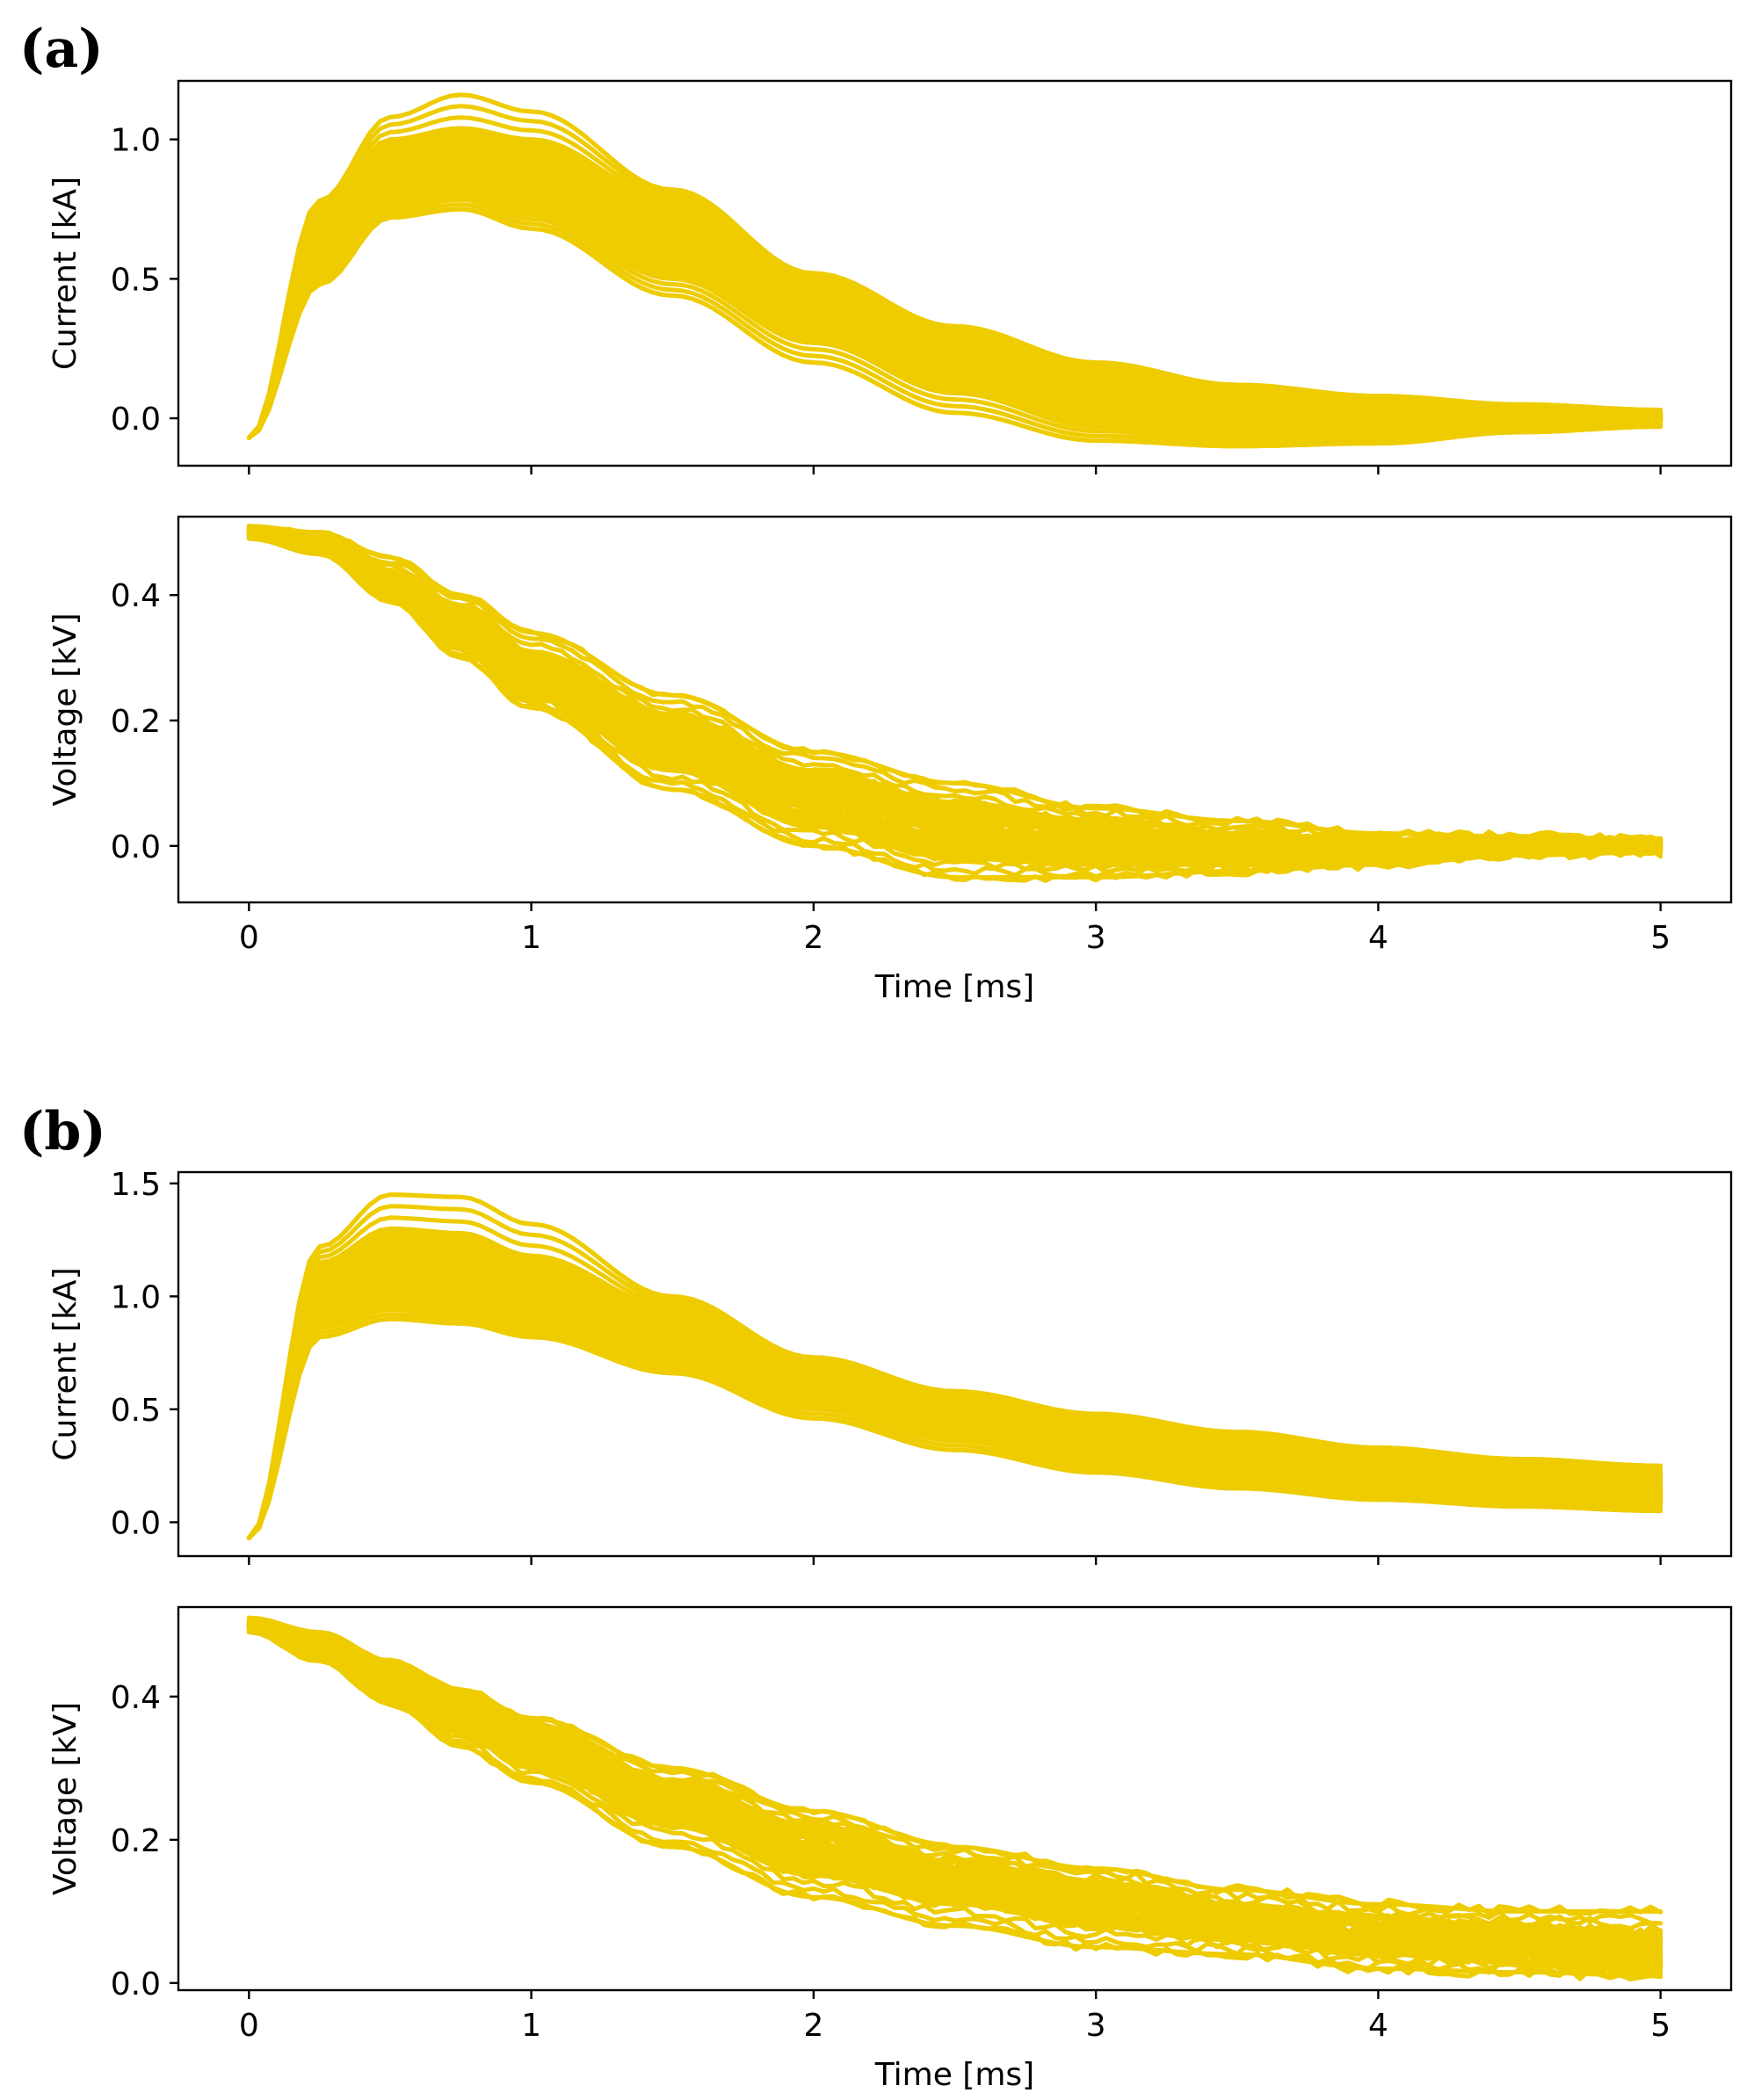 The height and width of the screenshot is (2100, 1761). Describe the element at coordinates (136, 1185) in the screenshot. I see `y-tick-label: 1.5` at that location.